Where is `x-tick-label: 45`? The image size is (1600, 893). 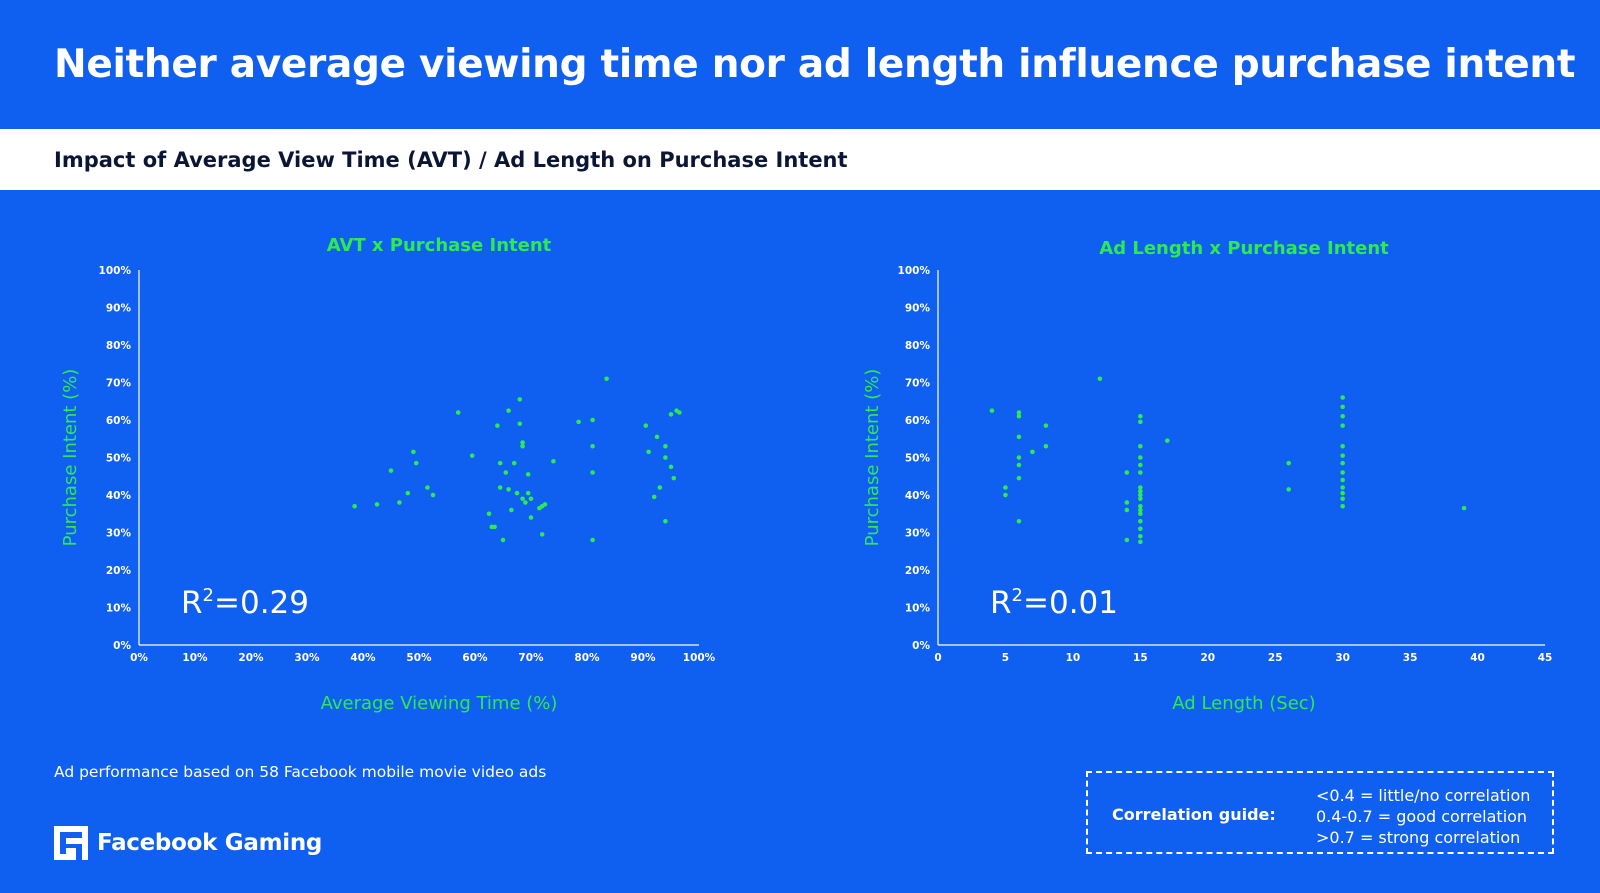 x-tick-label: 45 is located at coordinates (1545, 658).